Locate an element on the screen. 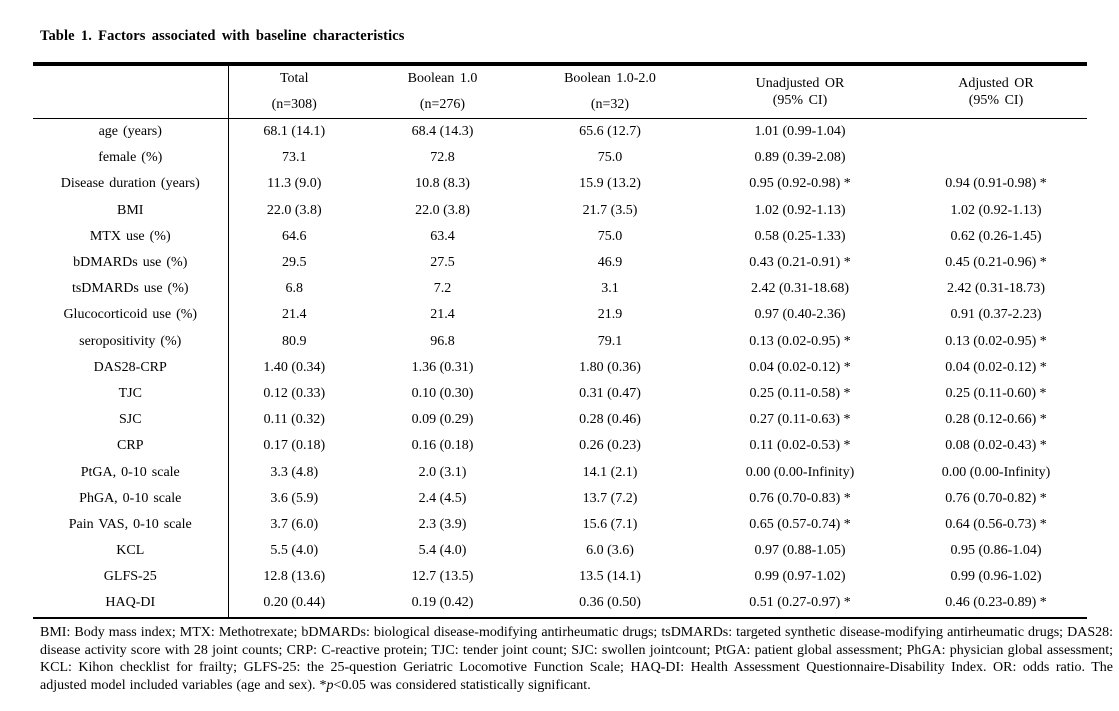 This screenshot has height=711, width=1119. boolean-10-value-cell: 27.5 is located at coordinates (442, 263).